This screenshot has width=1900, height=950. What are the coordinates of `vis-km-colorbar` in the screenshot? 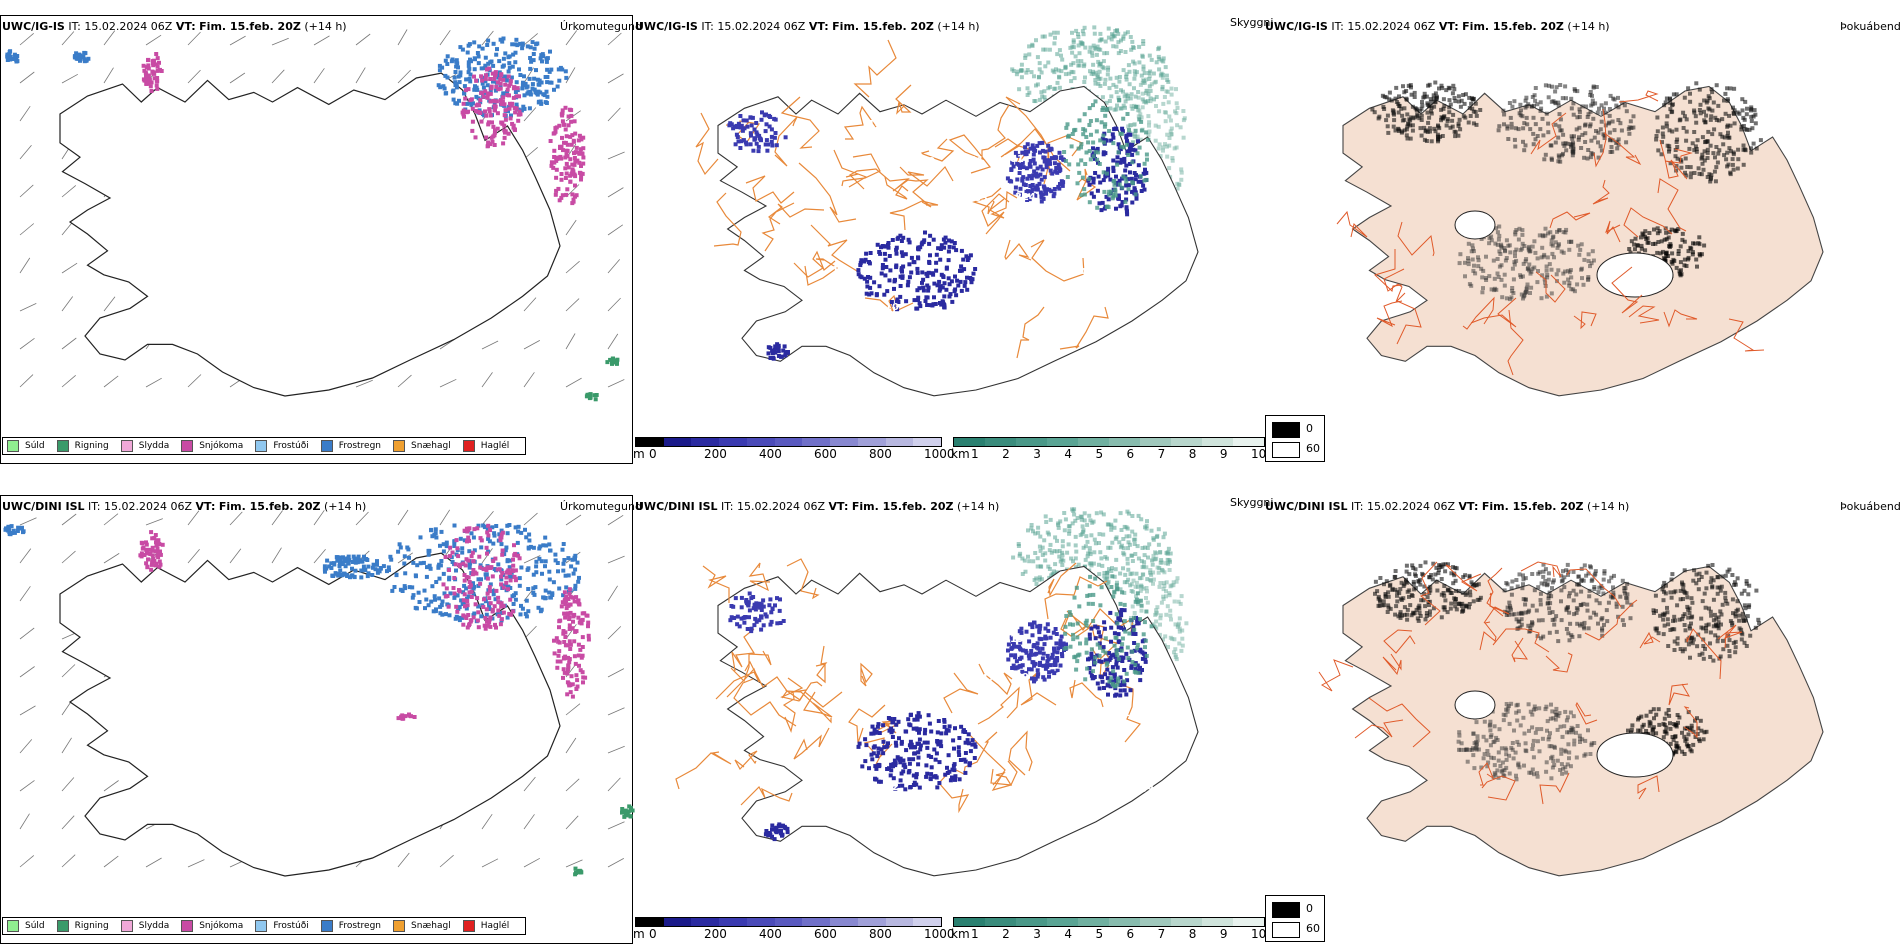 It's located at (1109, 442).